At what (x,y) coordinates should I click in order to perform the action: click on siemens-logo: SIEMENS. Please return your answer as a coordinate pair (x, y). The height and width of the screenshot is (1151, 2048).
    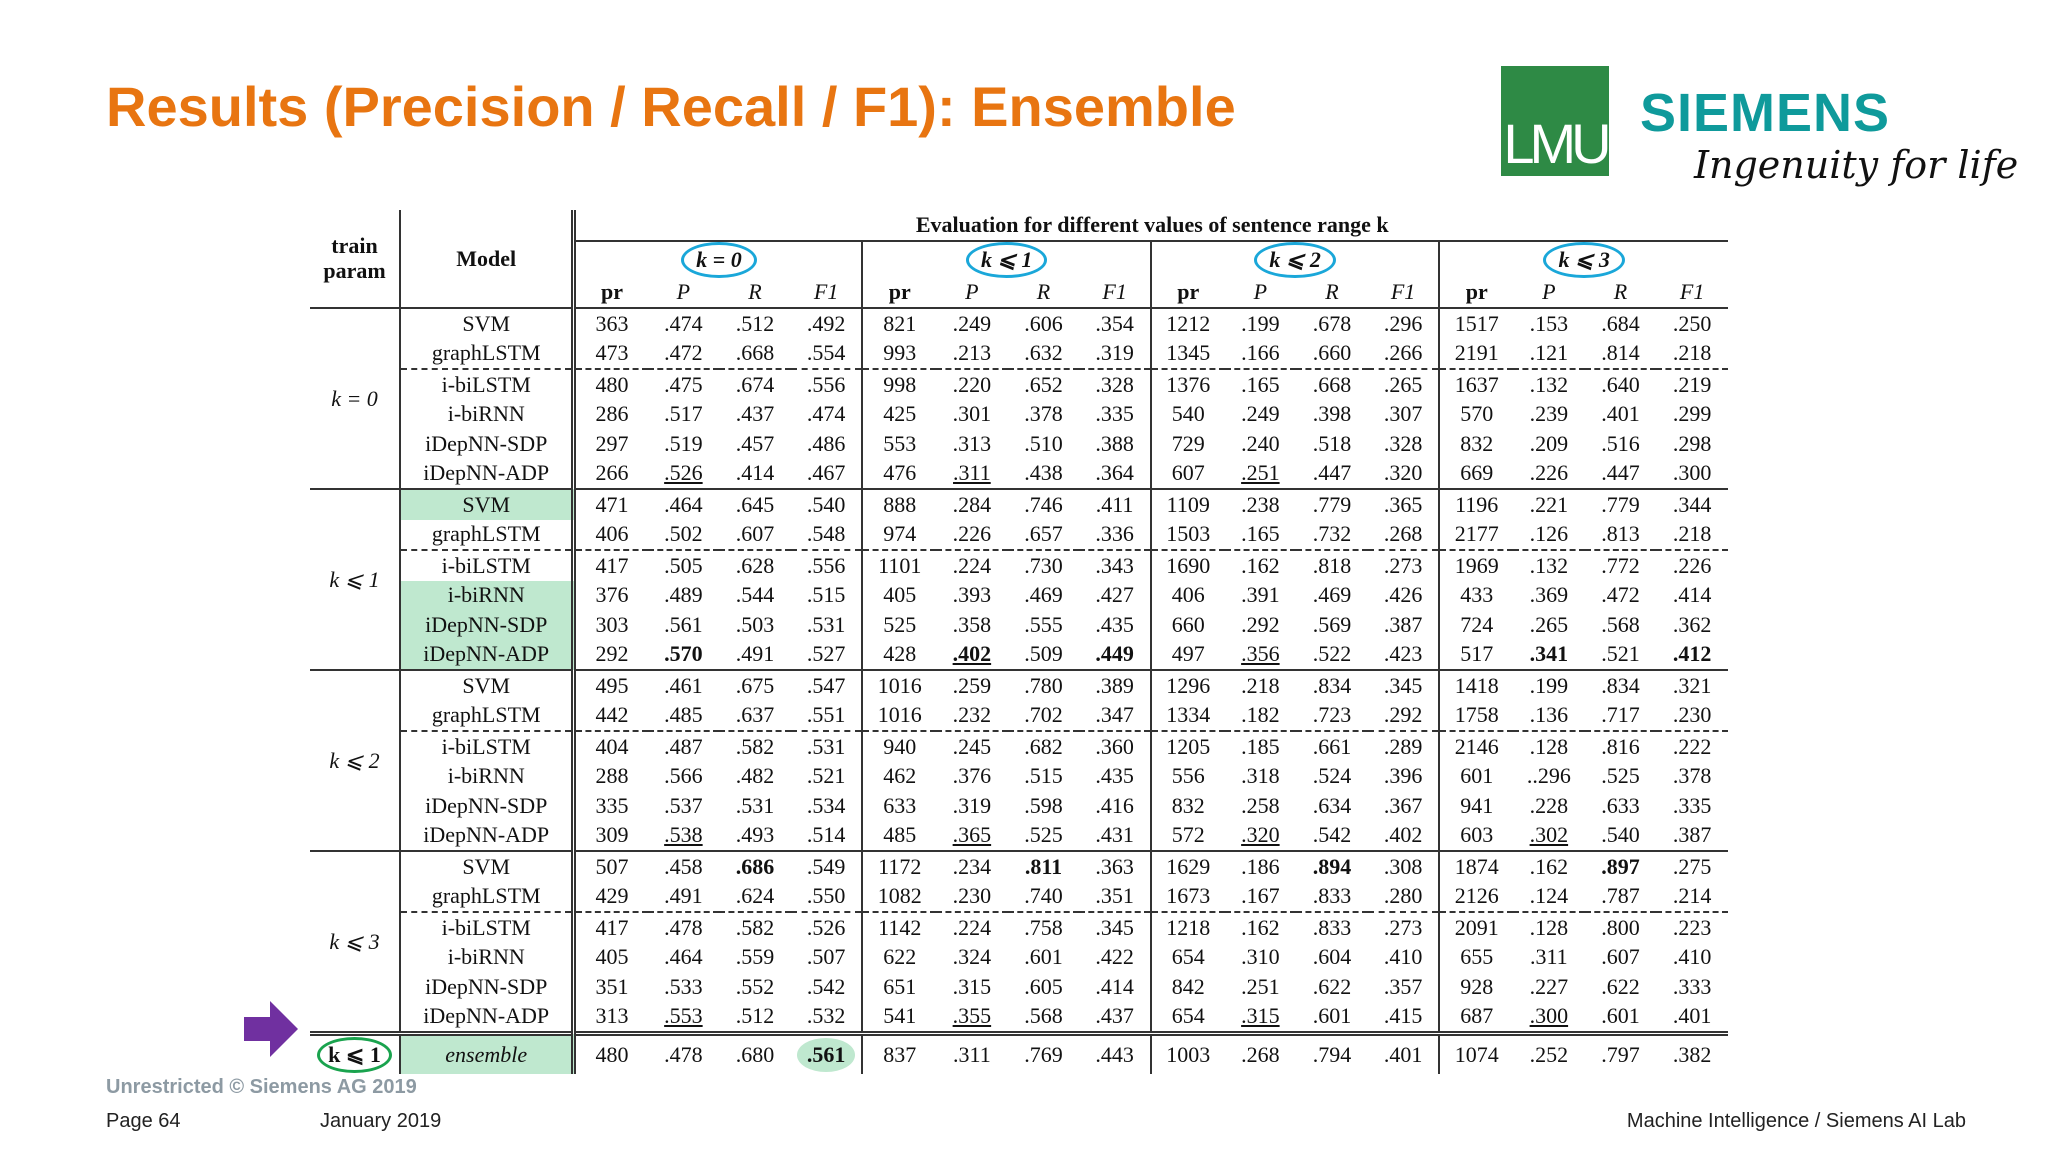
    Looking at the image, I should click on (1765, 113).